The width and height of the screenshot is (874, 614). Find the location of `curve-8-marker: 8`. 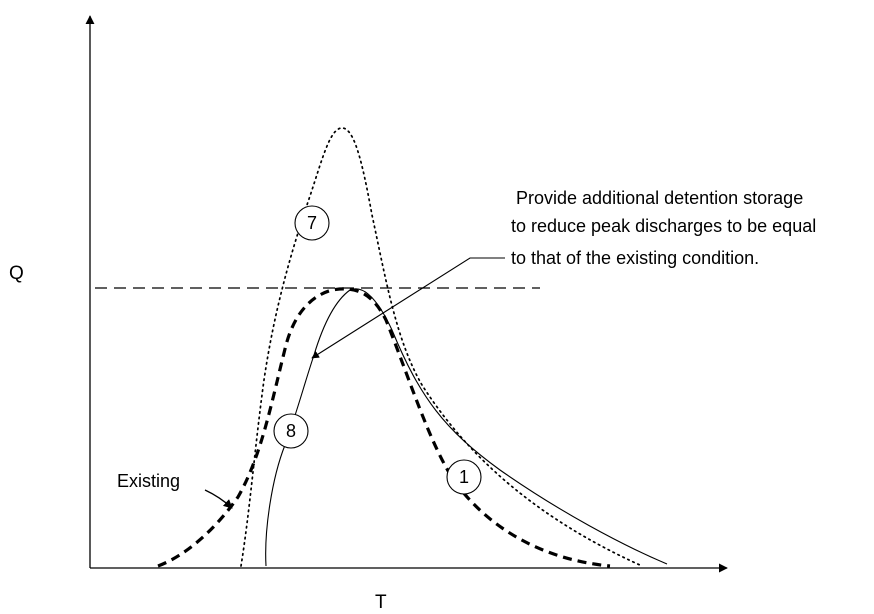

curve-8-marker: 8 is located at coordinates (291, 431).